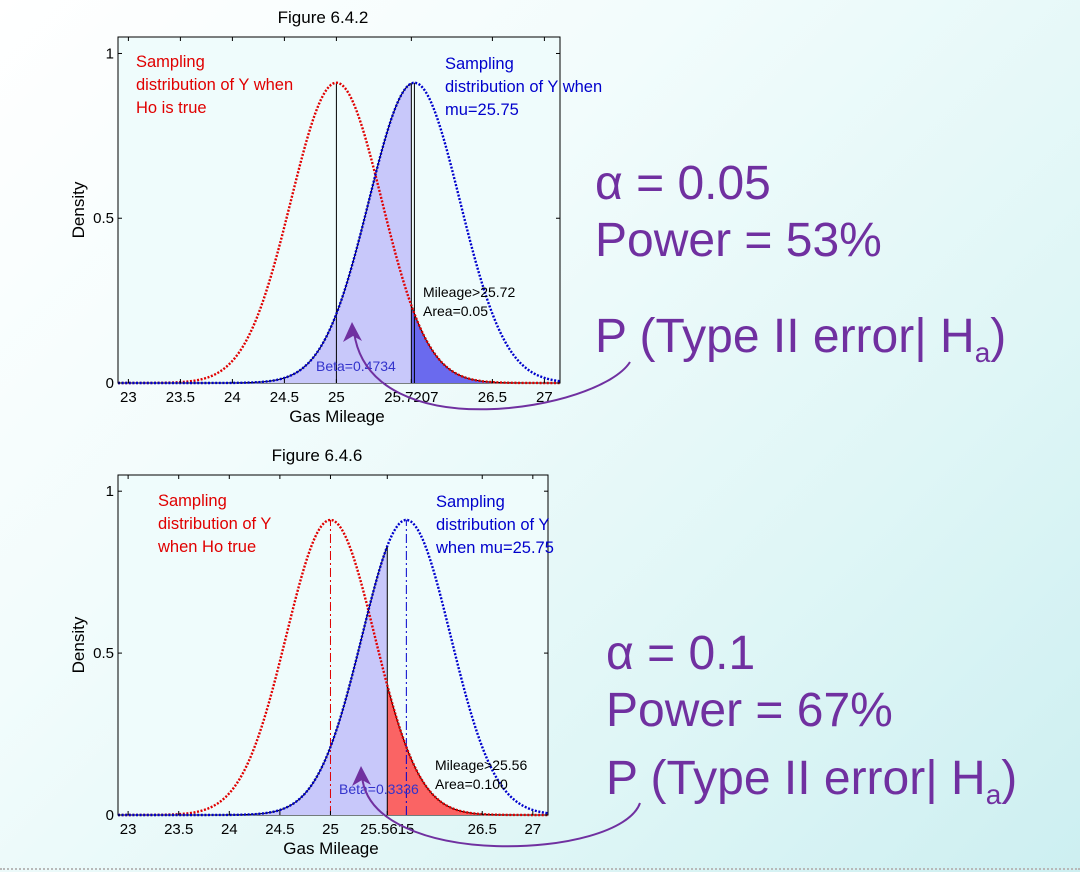 This screenshot has width=1080, height=872. I want to click on type2-error-label-1: P (Type II error| H, so click(785, 336).